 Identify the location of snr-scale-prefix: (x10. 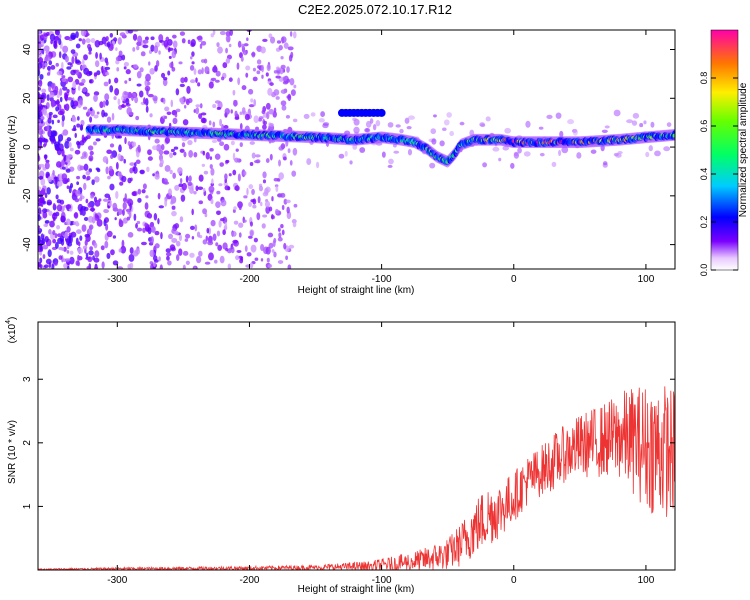
(12, 333).